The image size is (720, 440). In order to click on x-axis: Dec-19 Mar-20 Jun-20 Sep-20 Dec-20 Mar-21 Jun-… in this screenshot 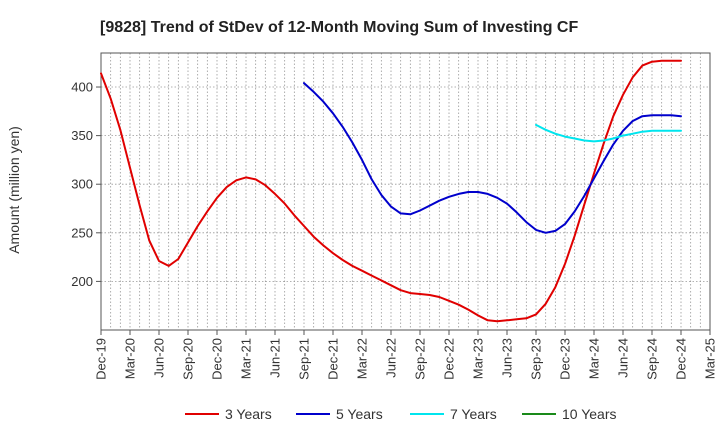, I will do `click(406, 355)`.